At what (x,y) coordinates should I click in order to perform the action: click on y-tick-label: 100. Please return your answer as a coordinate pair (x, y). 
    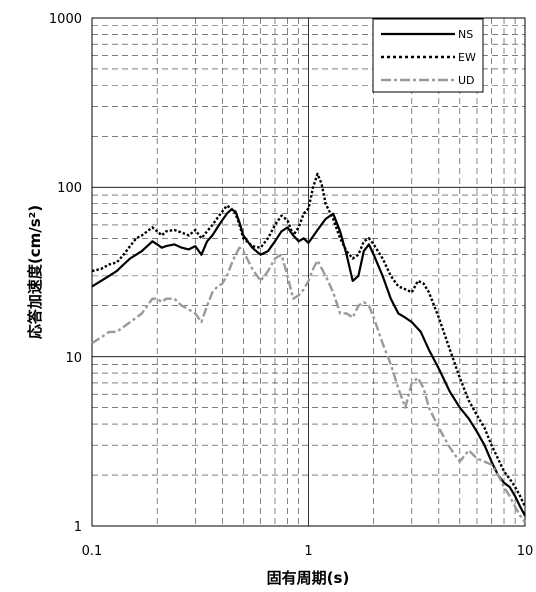
    Looking at the image, I should click on (69, 188).